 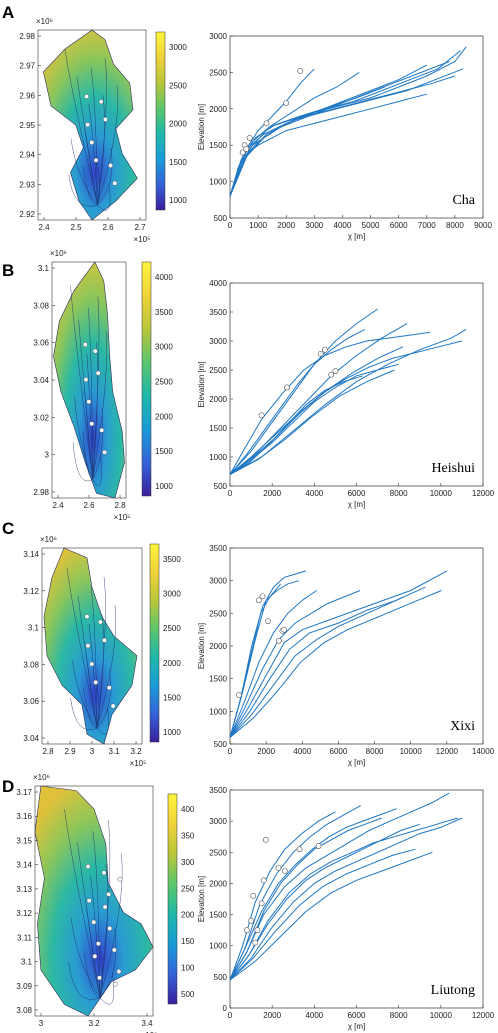 I want to click on plot-axes, so click(x=356, y=646).